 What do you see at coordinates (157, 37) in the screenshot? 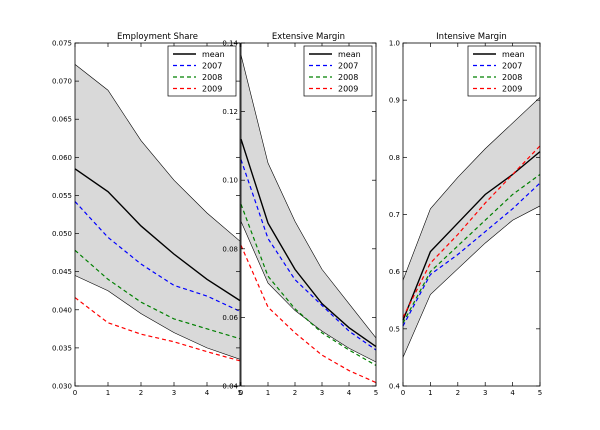
I see `panel-title: Employment Share` at bounding box center [157, 37].